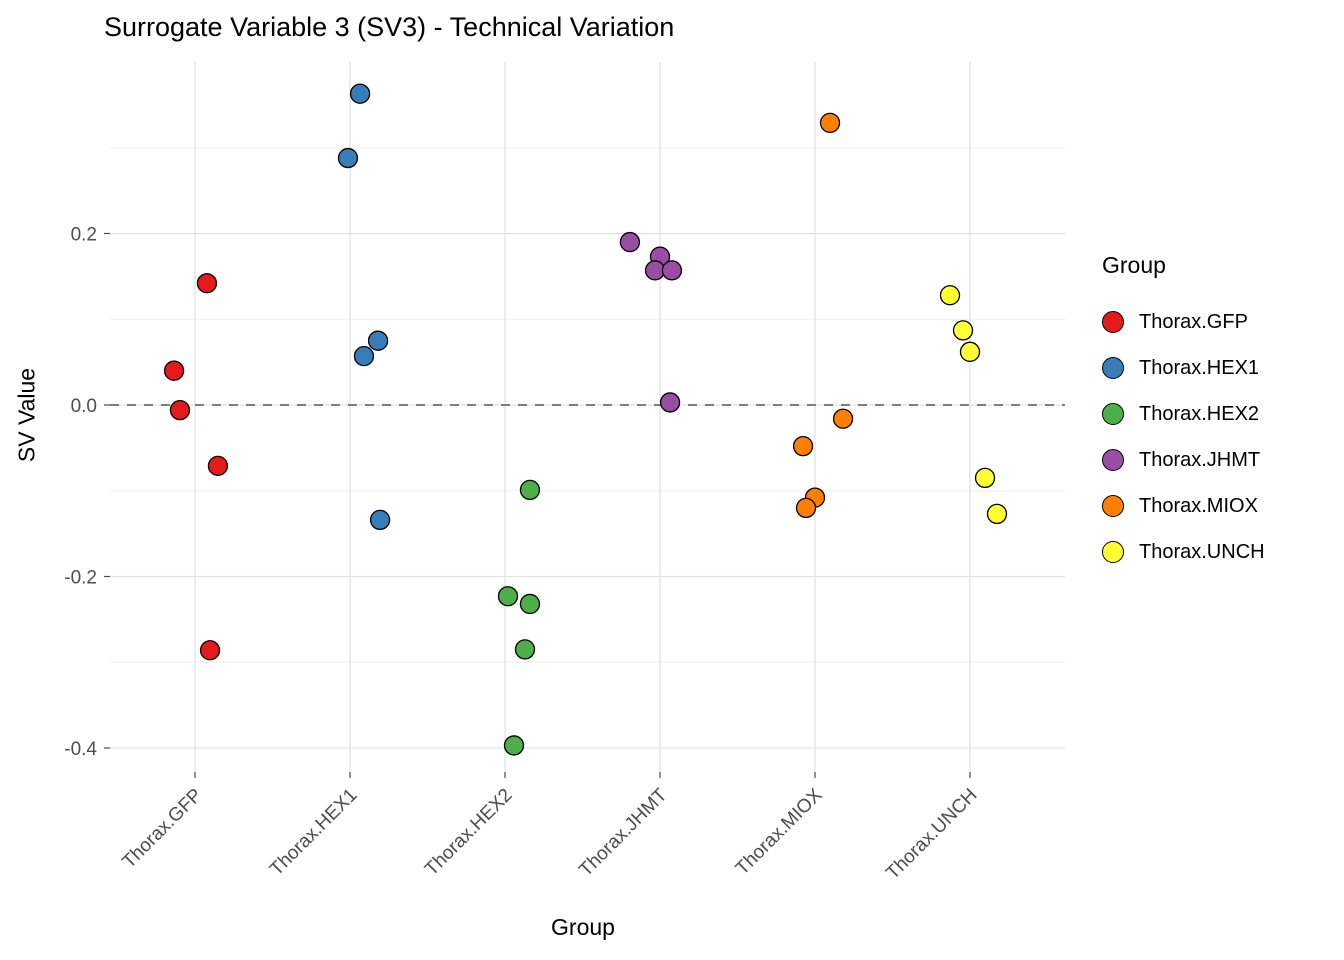 The width and height of the screenshot is (1344, 960). Describe the element at coordinates (84, 406) in the screenshot. I see `y-tick-label: 0.0` at that location.